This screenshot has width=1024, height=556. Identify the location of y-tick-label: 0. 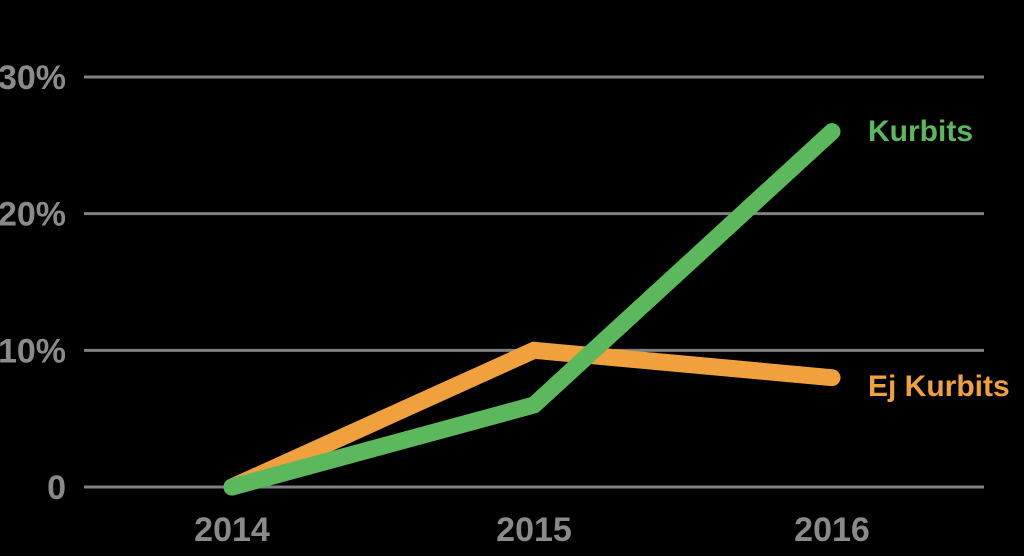
(56, 488).